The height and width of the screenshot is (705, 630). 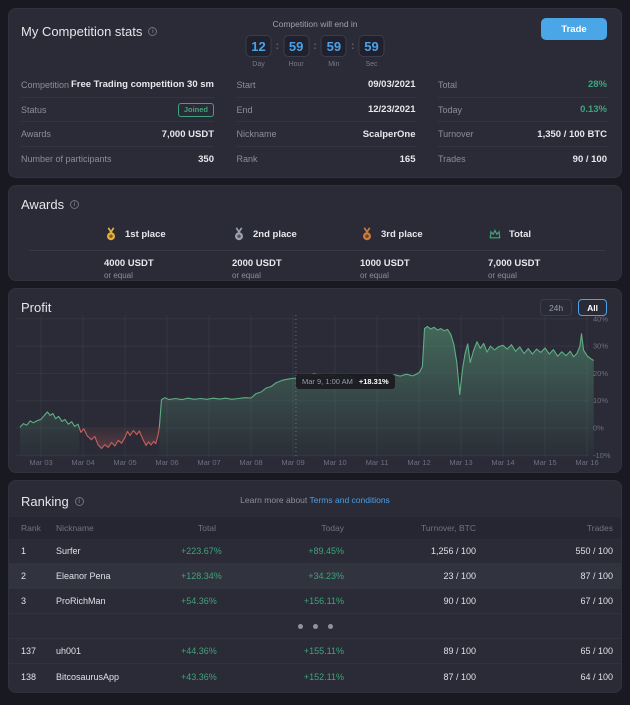 I want to click on stat-label: Awards, so click(x=36, y=134).